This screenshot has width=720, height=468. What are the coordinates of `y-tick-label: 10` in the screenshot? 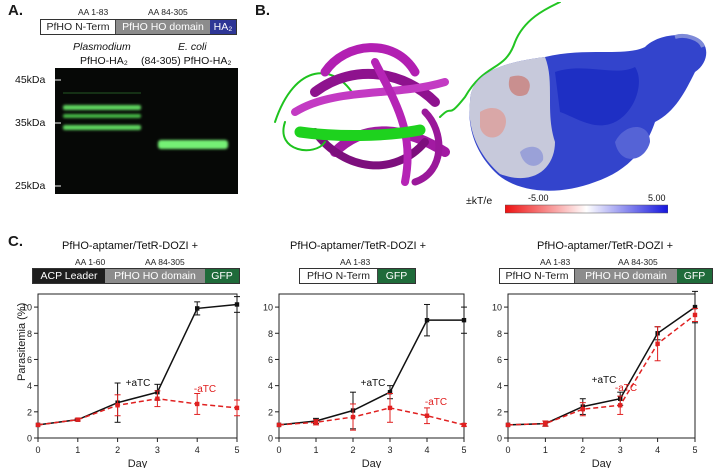 It's located at (268, 308).